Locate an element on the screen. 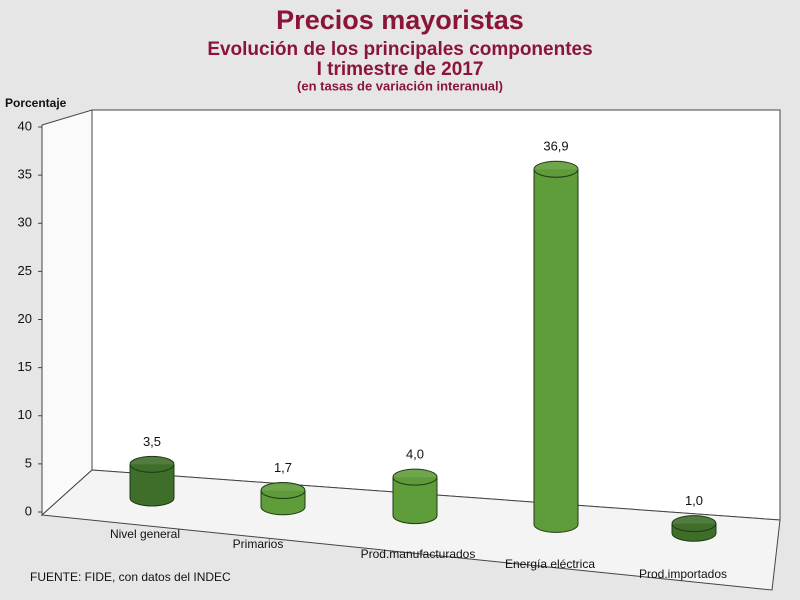 The width and height of the screenshot is (800, 600). y-tick-label: 35 is located at coordinates (25, 174).